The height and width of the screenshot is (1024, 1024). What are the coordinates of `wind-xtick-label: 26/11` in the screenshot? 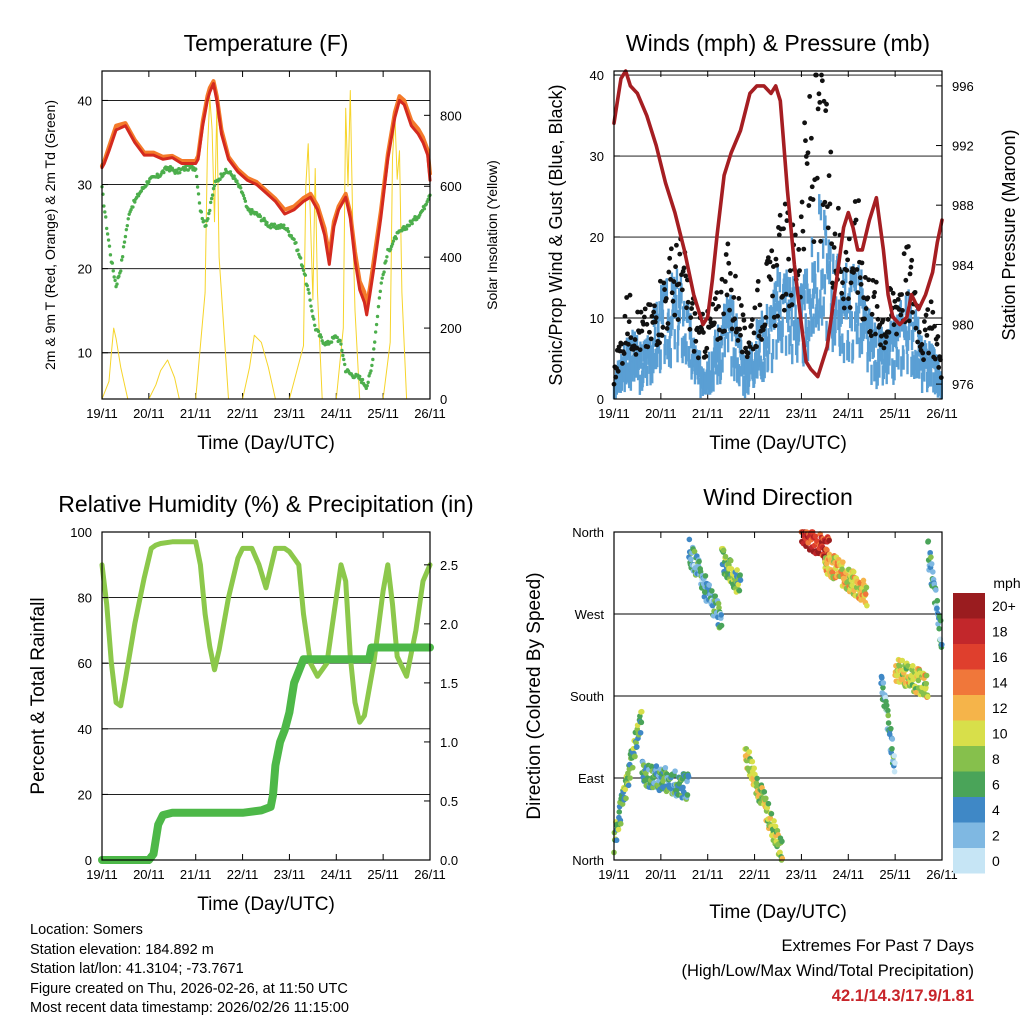 It's located at (942, 413).